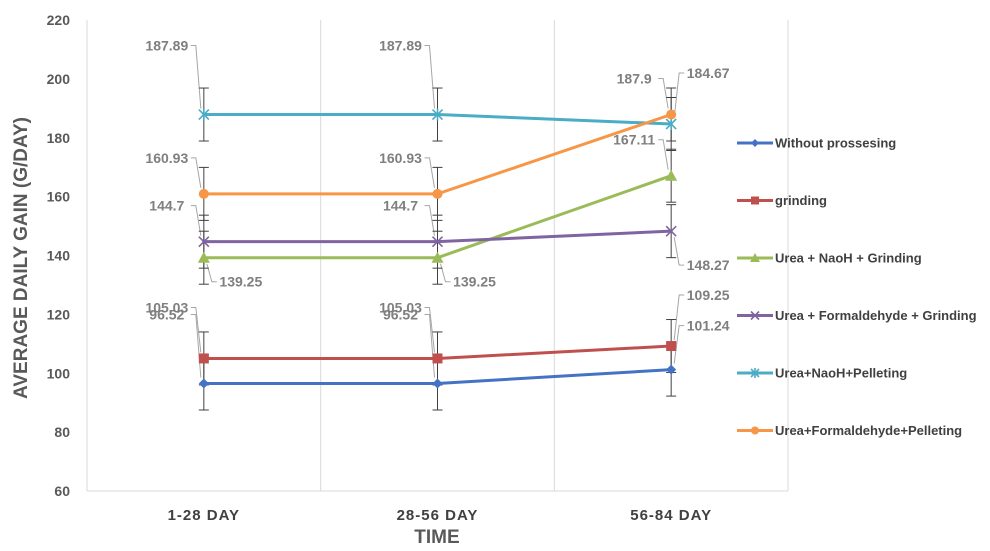 The width and height of the screenshot is (990, 551). What do you see at coordinates (708, 326) in the screenshot?
I see `data-label: 101.24` at bounding box center [708, 326].